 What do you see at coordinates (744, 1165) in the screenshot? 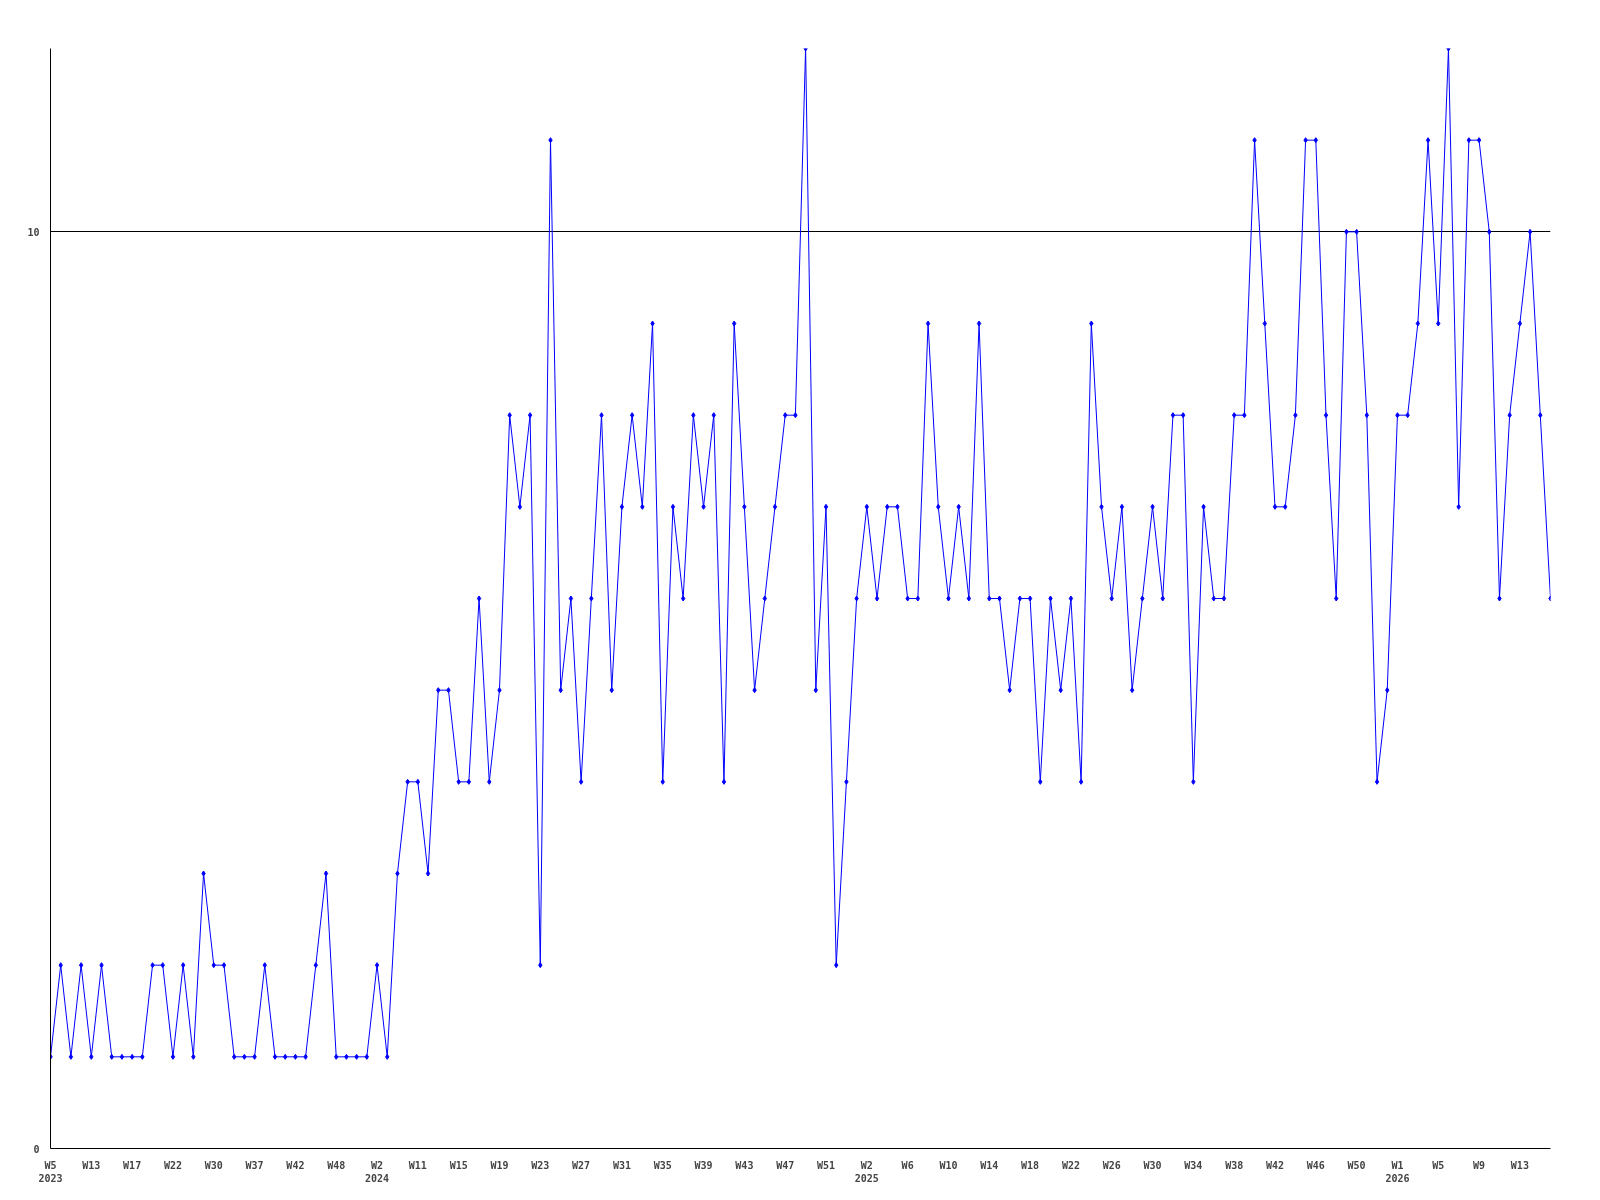
I see `x-tick-label: W43` at bounding box center [744, 1165].